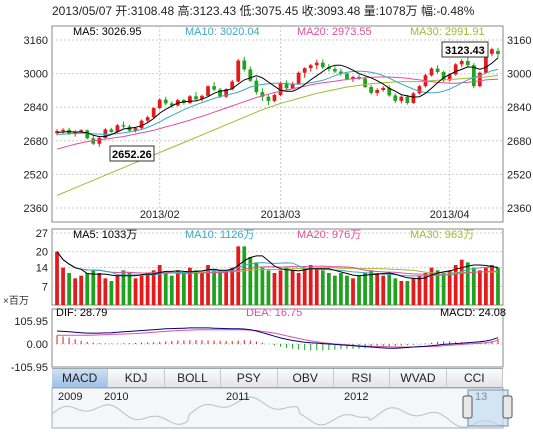 The width and height of the screenshot is (533, 432). What do you see at coordinates (70, 397) in the screenshot?
I see `navigator-year-label: 2009` at bounding box center [70, 397].